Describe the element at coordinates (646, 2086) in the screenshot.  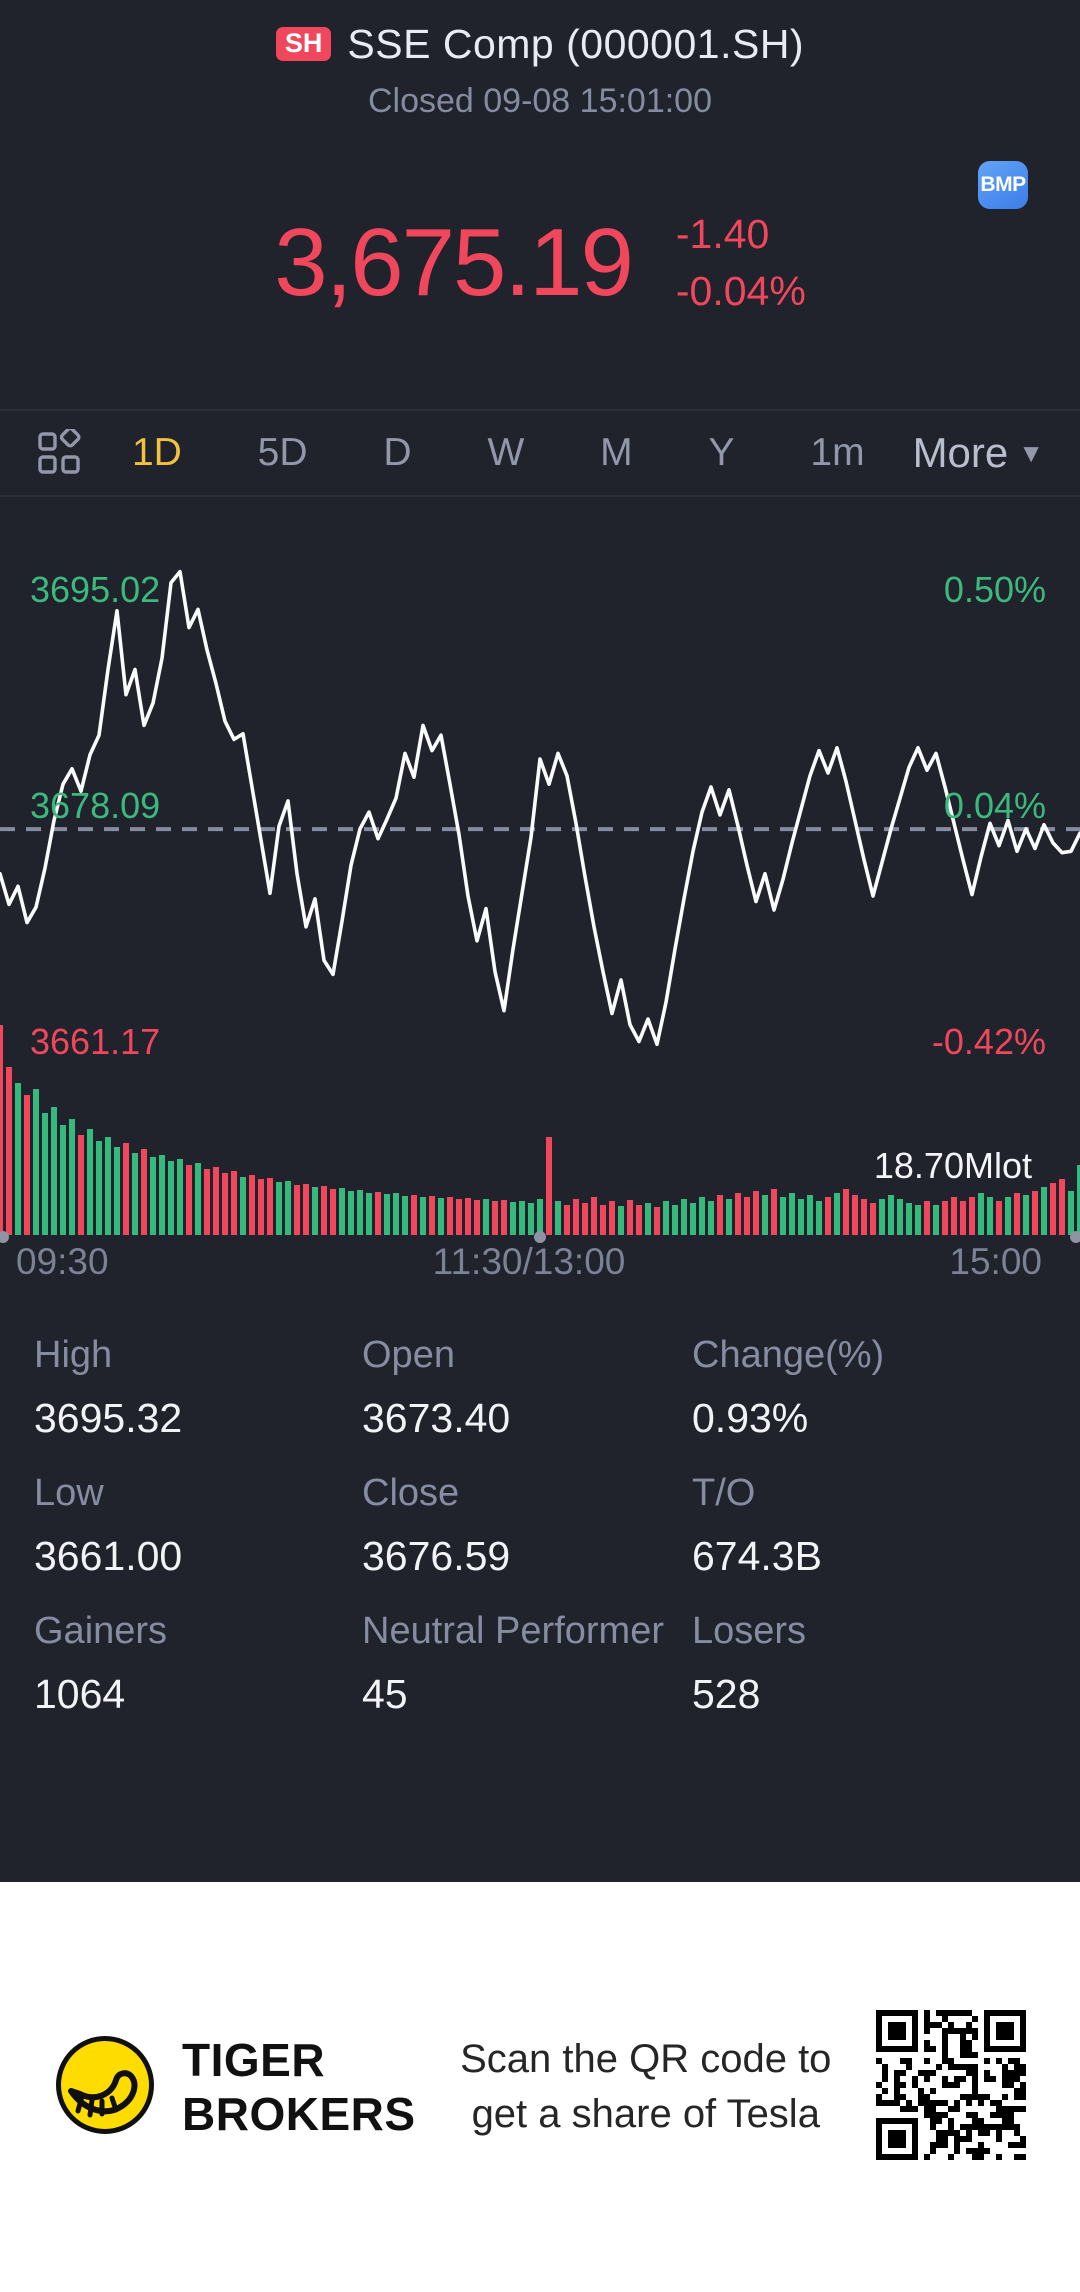
I see `promo-text: Scan the QR code to get a share of Tesla` at that location.